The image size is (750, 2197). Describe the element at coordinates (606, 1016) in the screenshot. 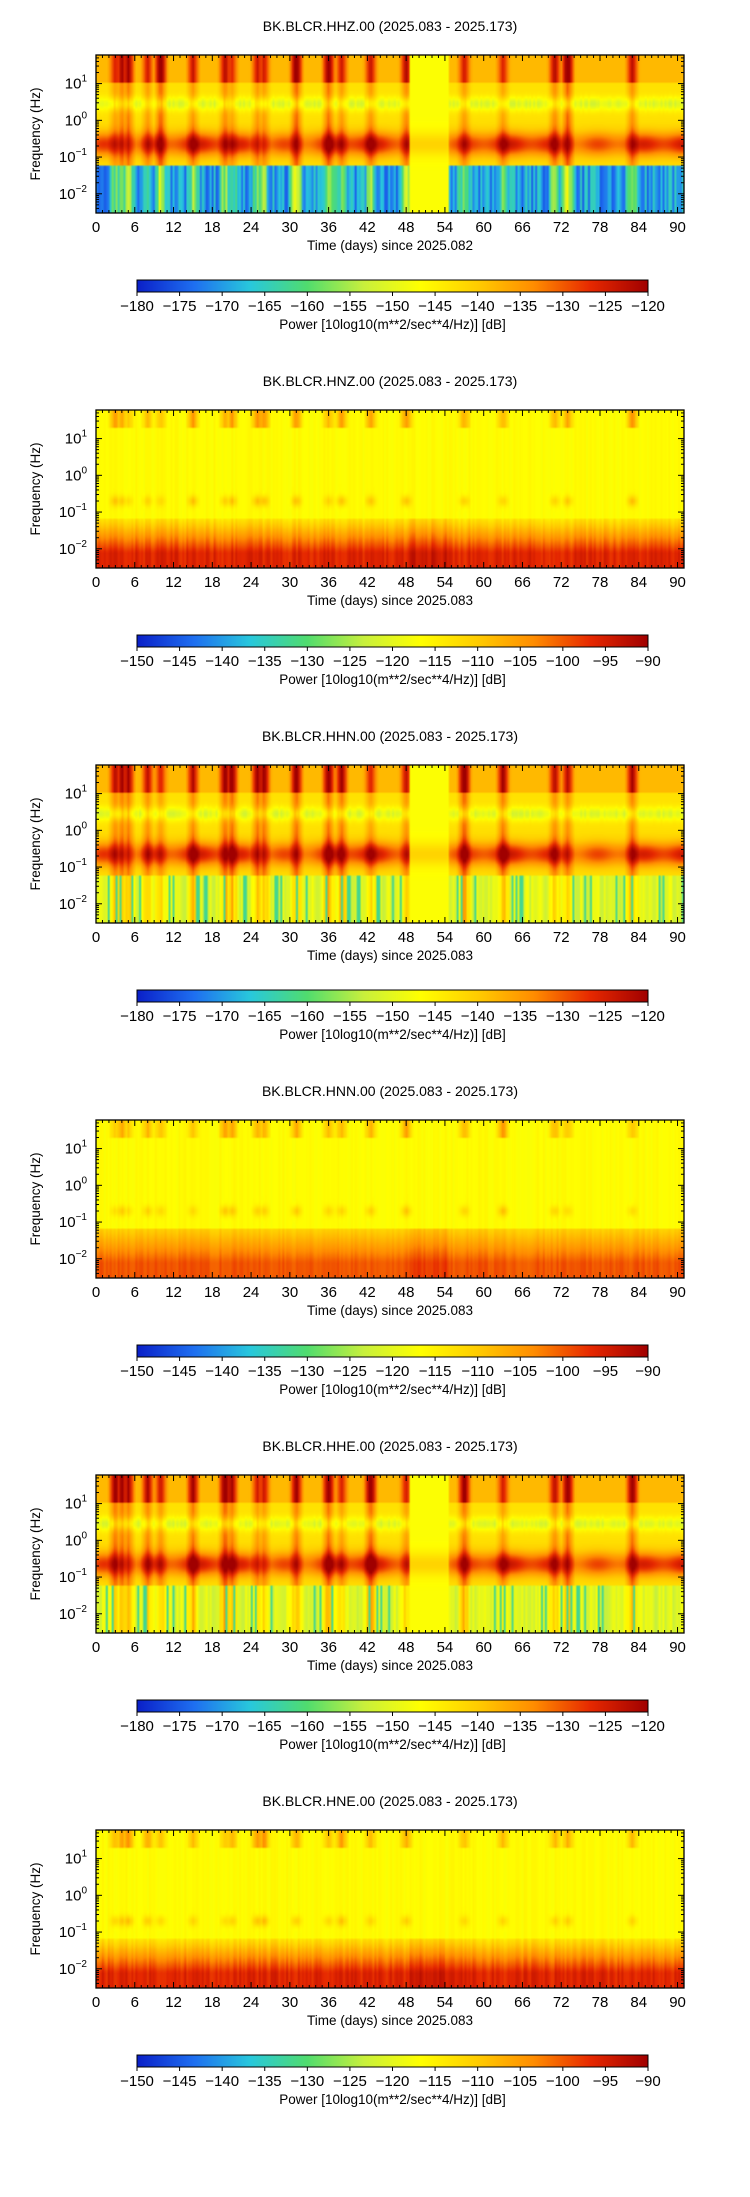

I see `colorbar-tick-label: −125` at that location.